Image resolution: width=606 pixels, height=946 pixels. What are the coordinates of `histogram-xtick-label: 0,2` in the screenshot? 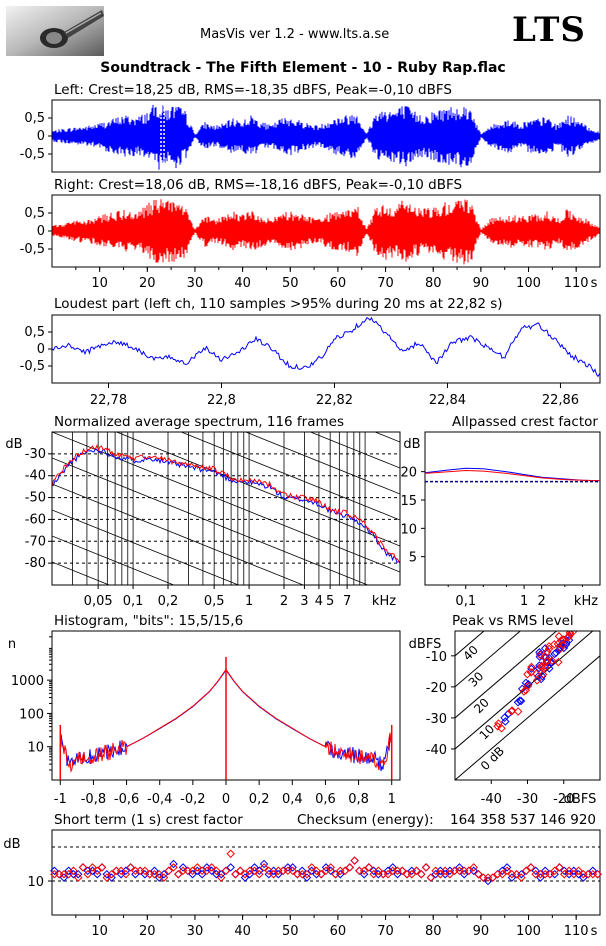 It's located at (259, 799).